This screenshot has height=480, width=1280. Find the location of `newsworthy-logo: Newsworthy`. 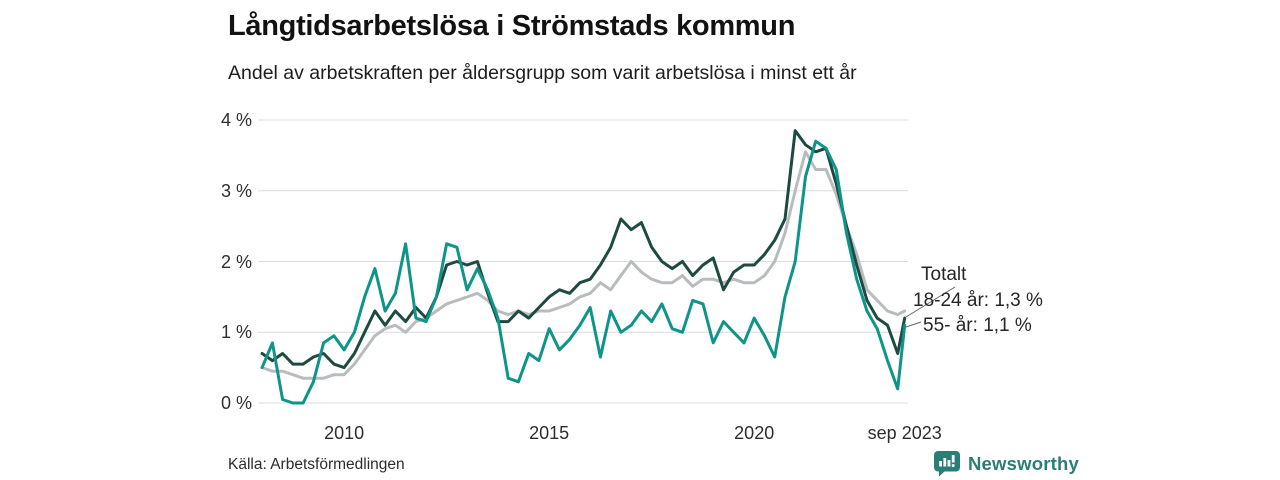

newsworthy-logo: Newsworthy is located at coordinates (1006, 463).